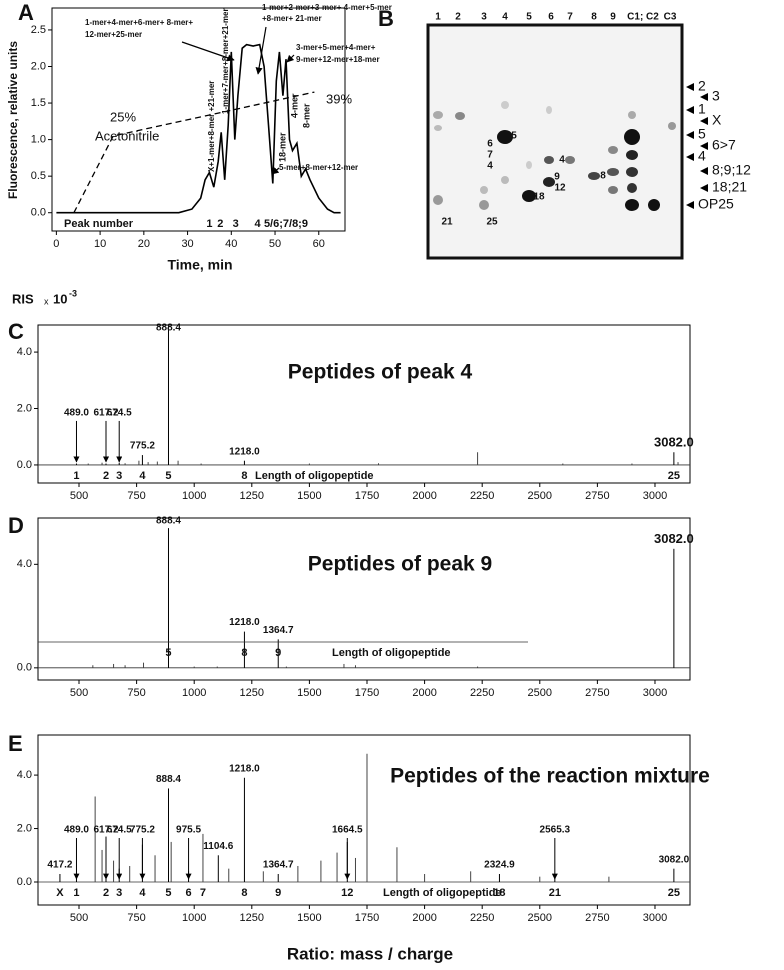 This screenshot has height=970, width=784. What do you see at coordinates (603, 176) in the screenshot?
I see `band-label: 8` at bounding box center [603, 176].